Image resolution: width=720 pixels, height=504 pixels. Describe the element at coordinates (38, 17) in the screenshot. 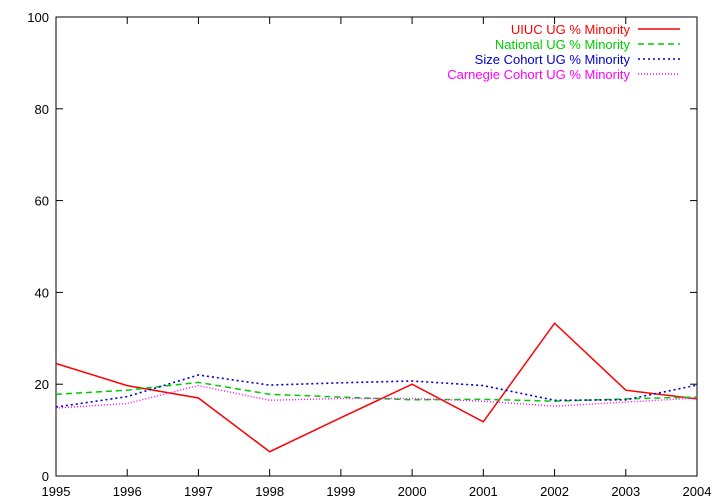

I see `y-tick-label: 100` at that location.